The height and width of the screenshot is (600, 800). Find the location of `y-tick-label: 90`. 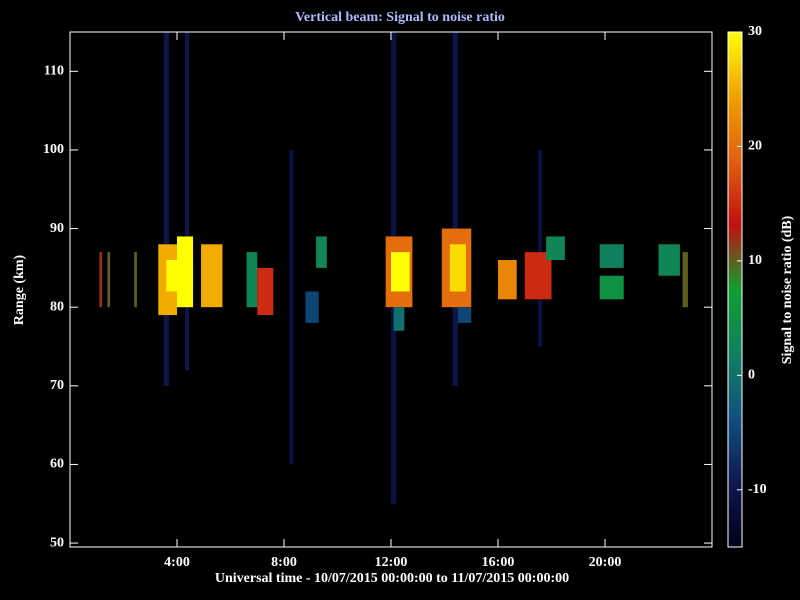

y-tick-label: 90 is located at coordinates (57, 228).